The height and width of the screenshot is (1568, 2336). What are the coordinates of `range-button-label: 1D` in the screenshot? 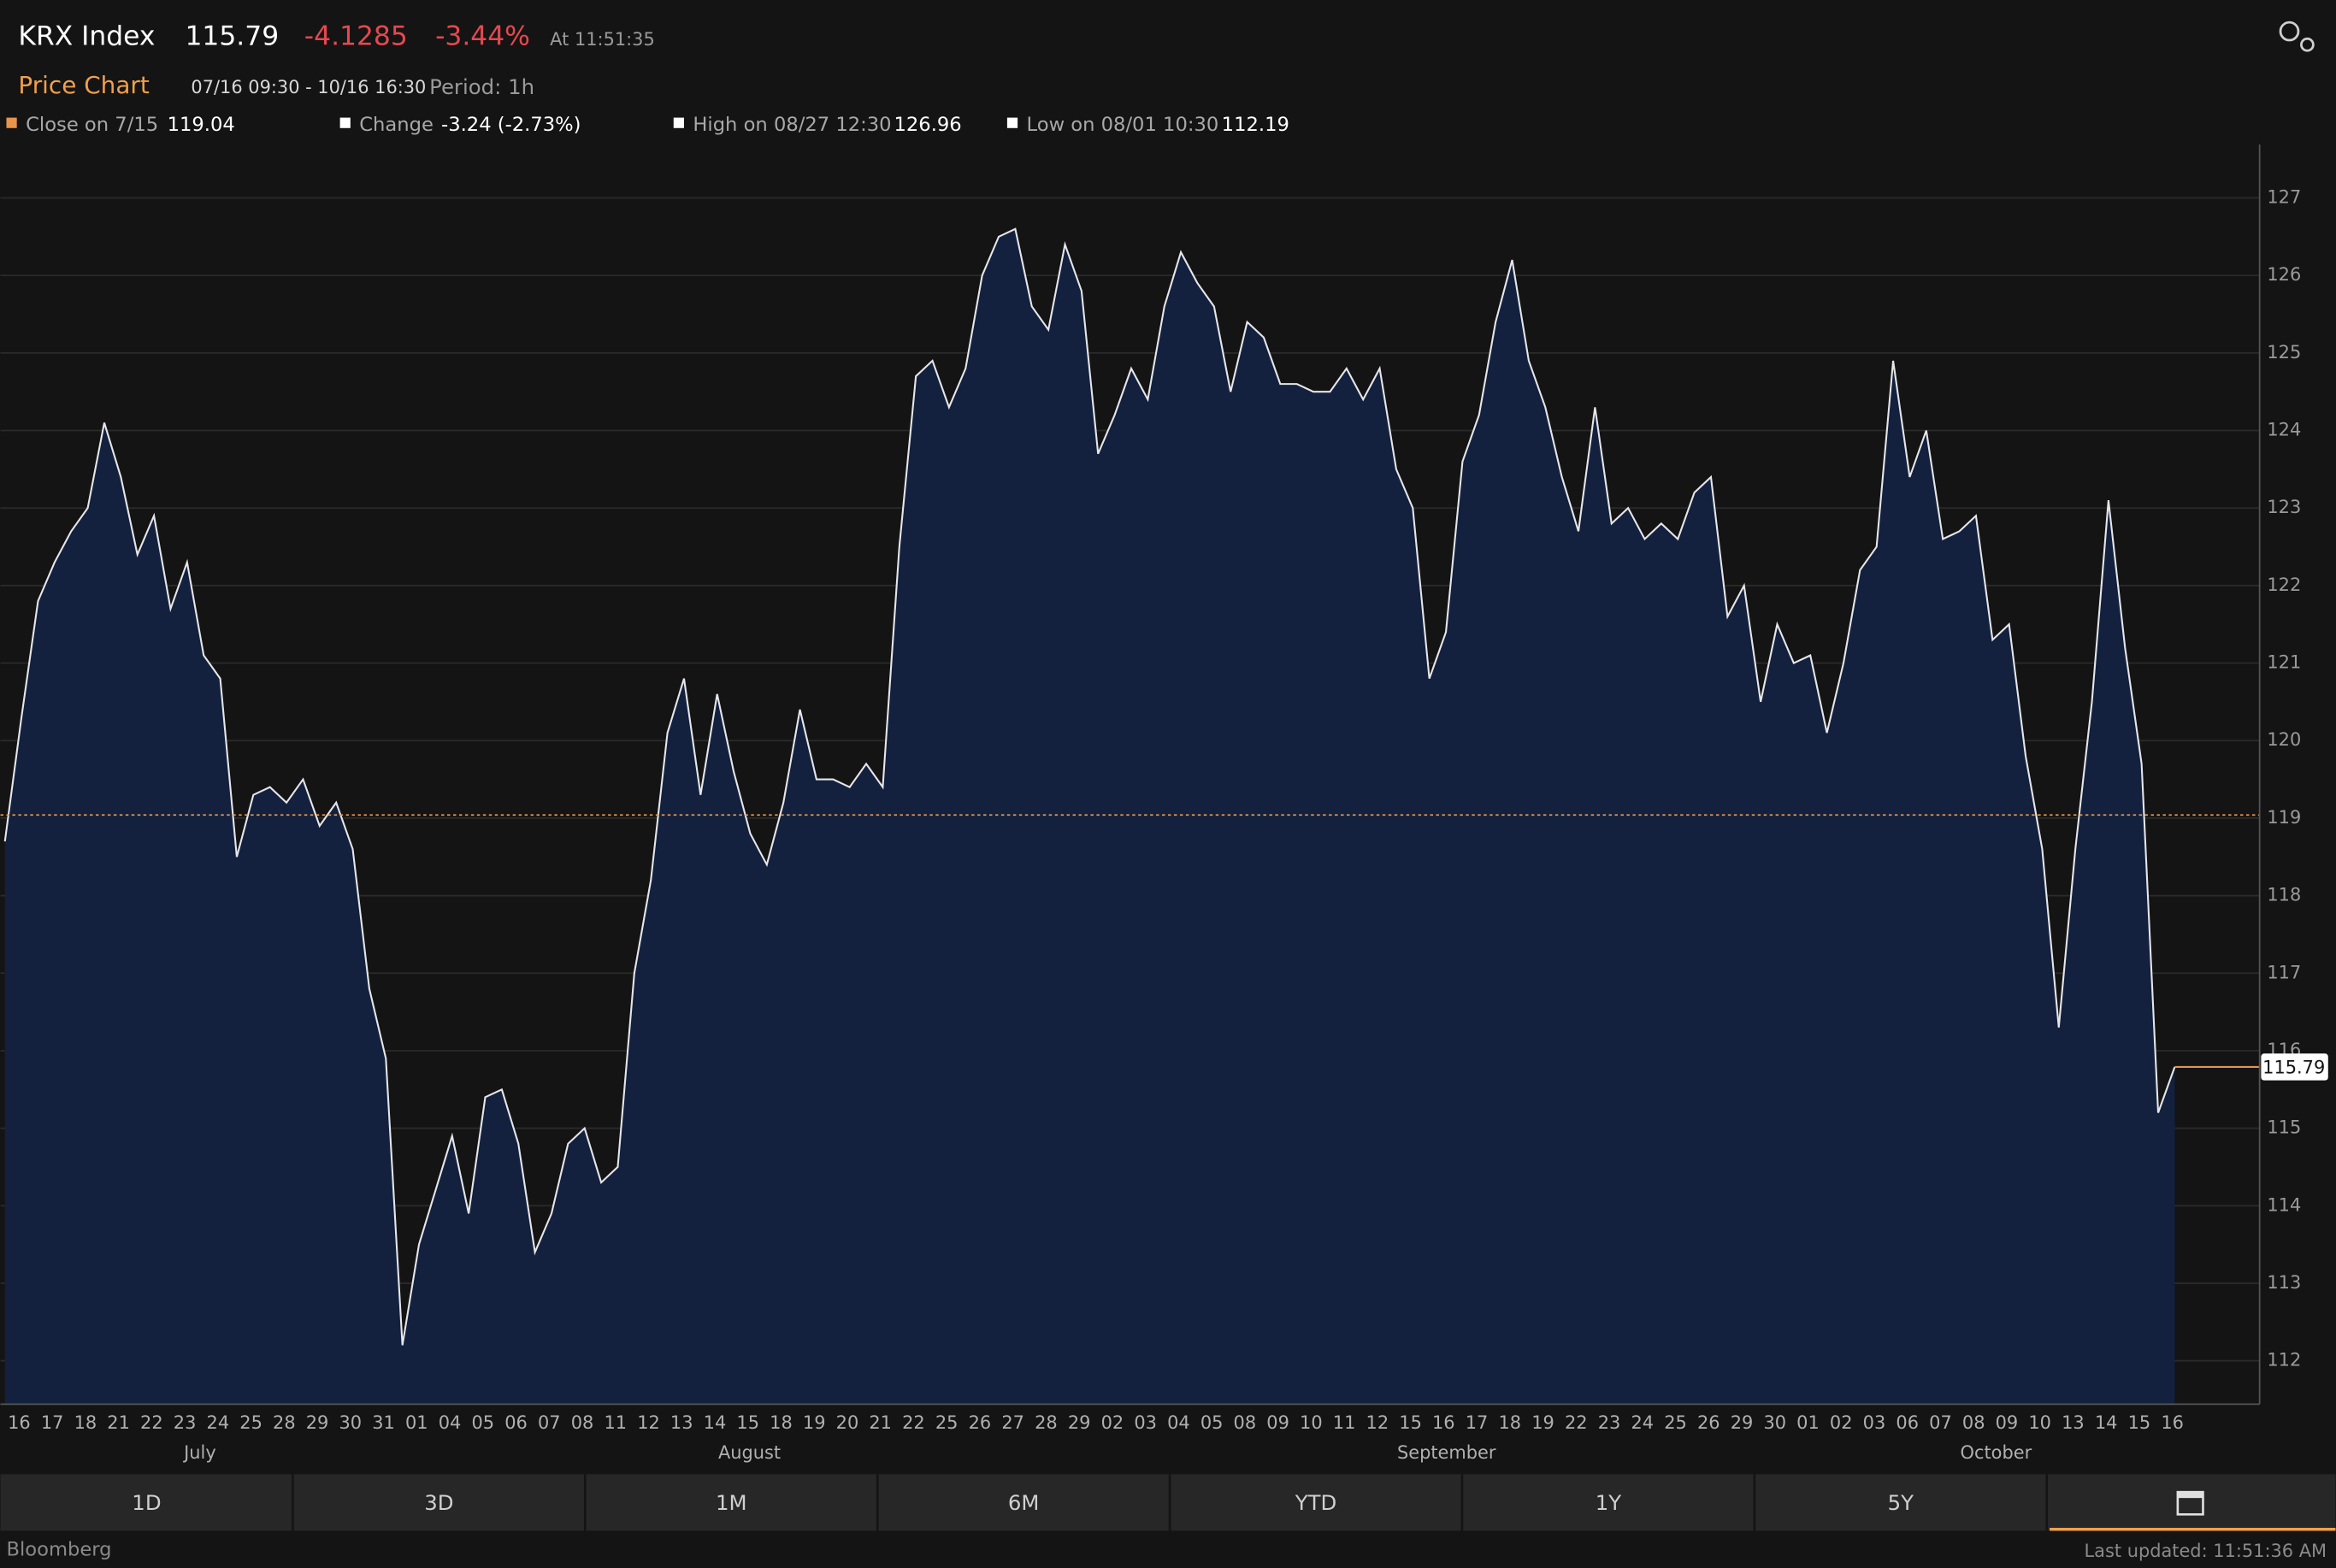 It's located at (147, 1502).